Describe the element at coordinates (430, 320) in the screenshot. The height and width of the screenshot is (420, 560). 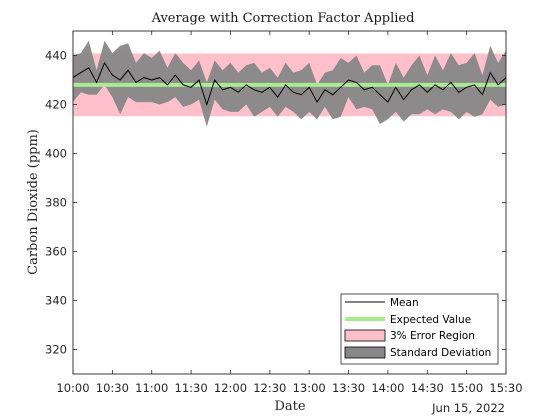
I see `legend-label-expected-value: Expected Value` at that location.